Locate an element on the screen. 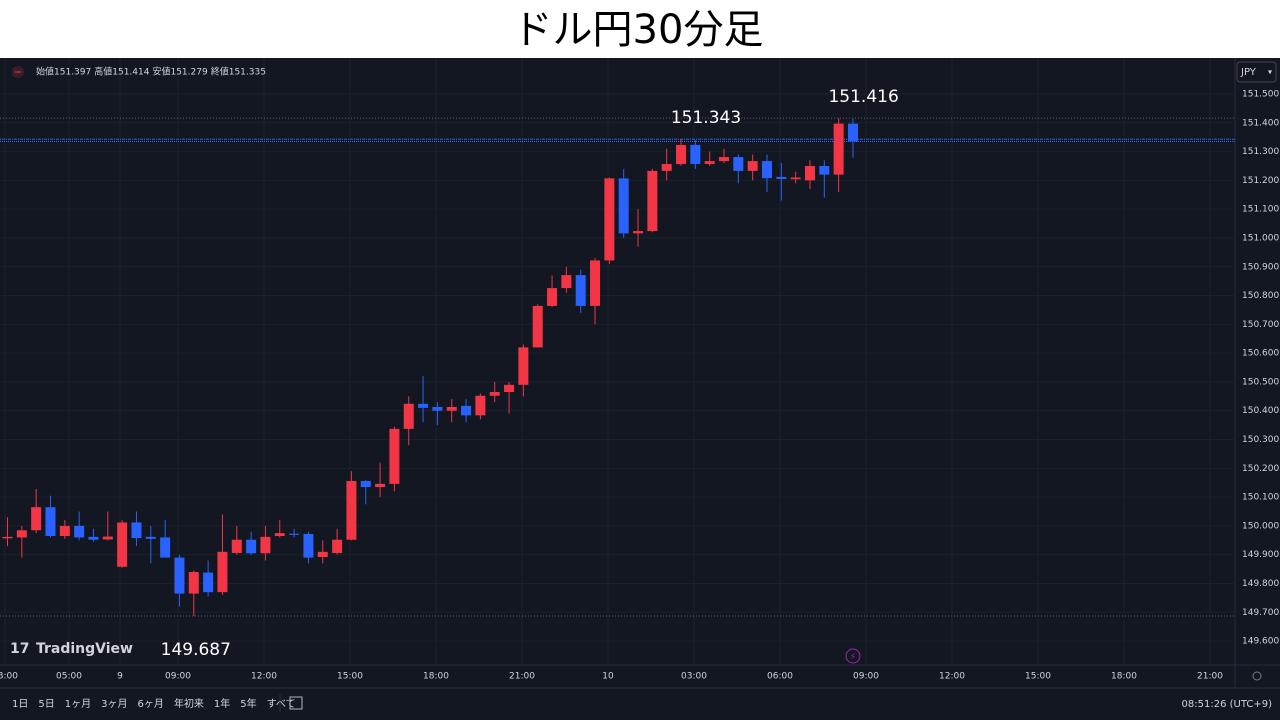  y-tick-label: 151.100 is located at coordinates (1260, 210).